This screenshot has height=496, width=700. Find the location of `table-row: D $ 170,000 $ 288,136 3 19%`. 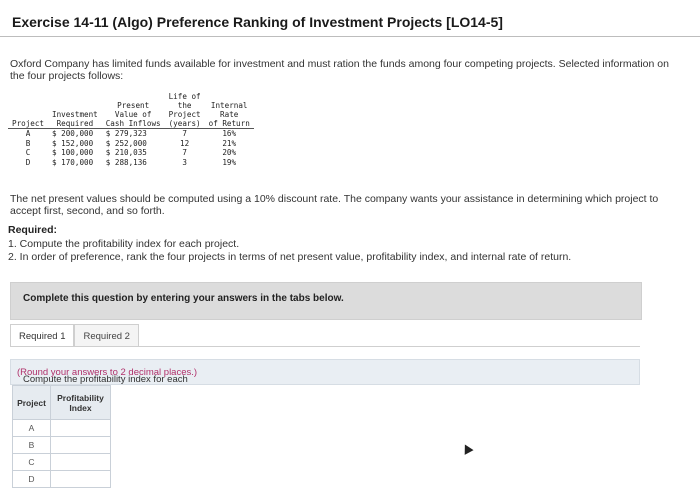

table-row: D $ 170,000 $ 288,136 3 19% is located at coordinates (131, 162).